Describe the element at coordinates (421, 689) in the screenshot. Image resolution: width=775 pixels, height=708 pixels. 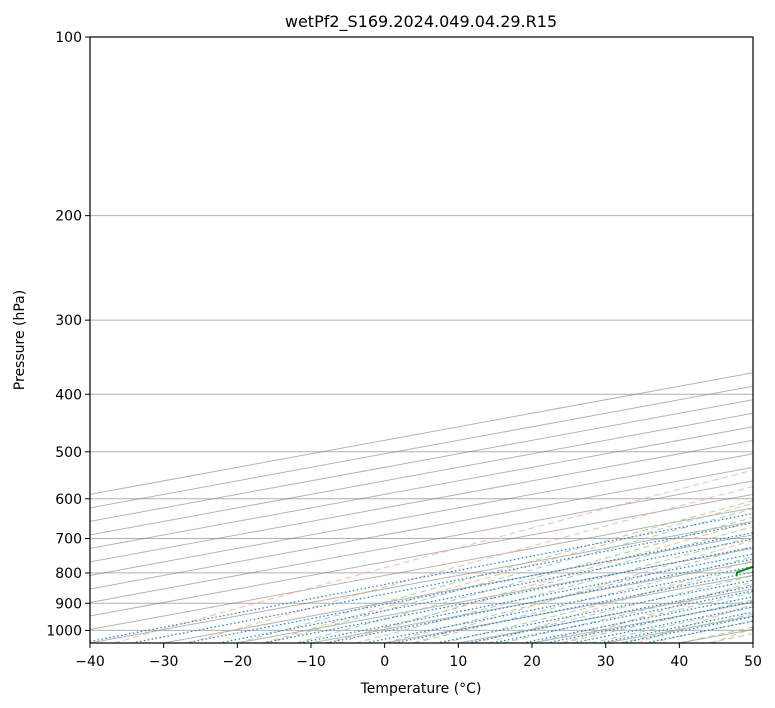
I see `x-axis-label: Temperature (°C)` at that location.